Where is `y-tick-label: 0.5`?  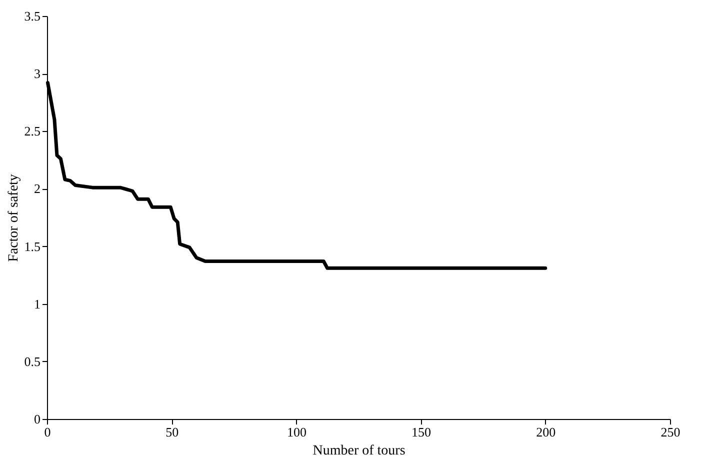
y-tick-label: 0.5 is located at coordinates (32, 361).